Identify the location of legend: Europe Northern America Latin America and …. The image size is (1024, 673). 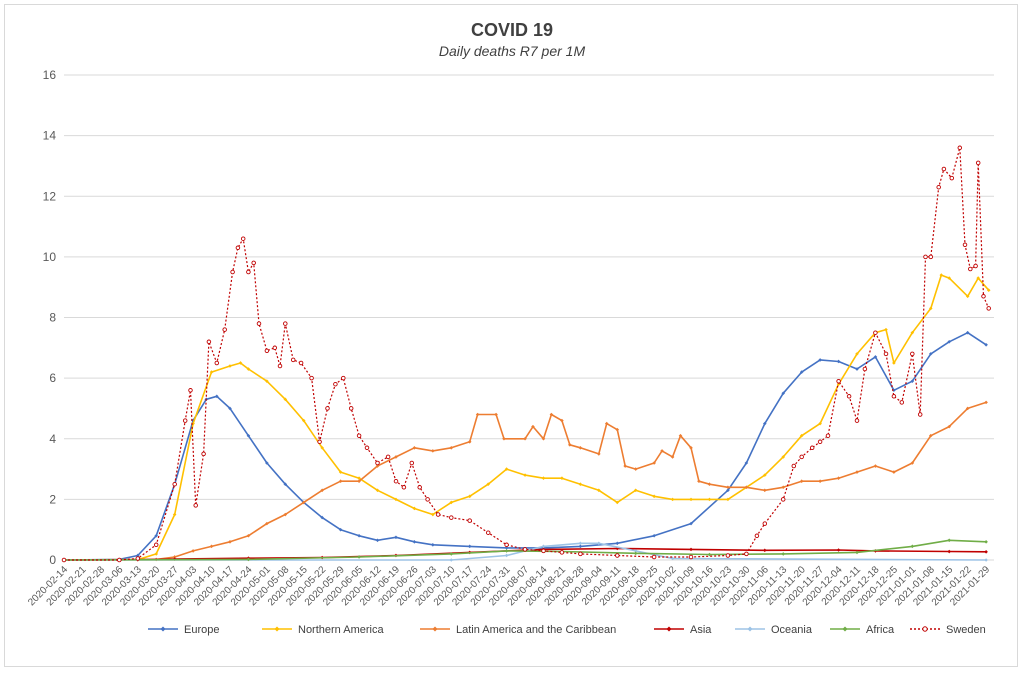
(567, 630).